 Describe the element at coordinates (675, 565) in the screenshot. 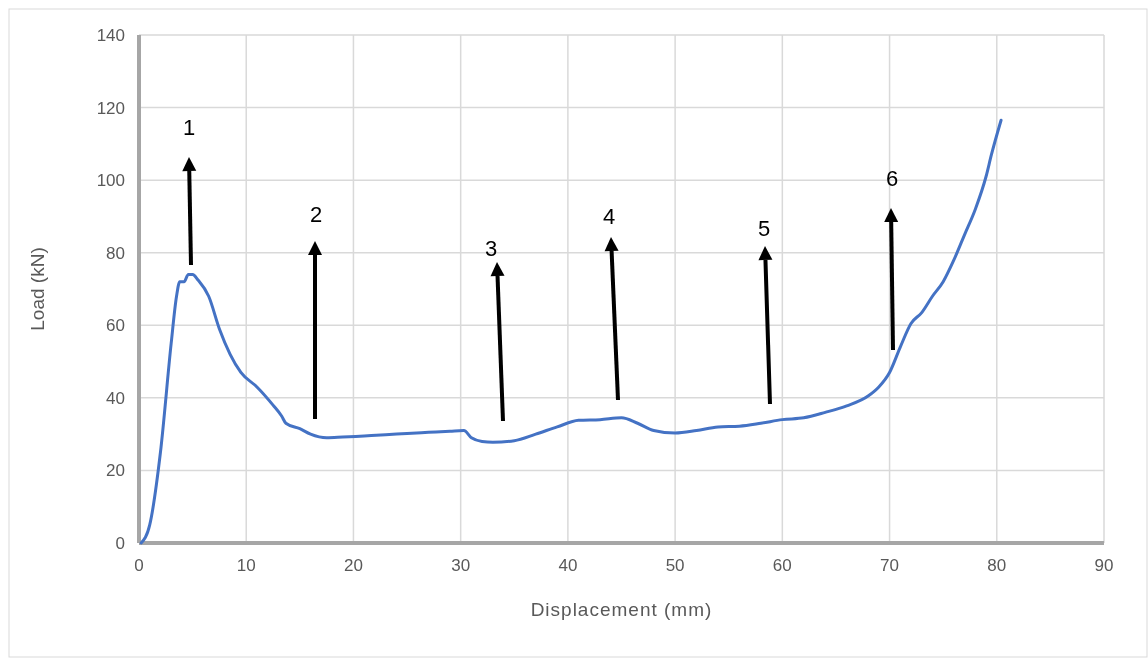

I see `x-tick-label: 50` at that location.